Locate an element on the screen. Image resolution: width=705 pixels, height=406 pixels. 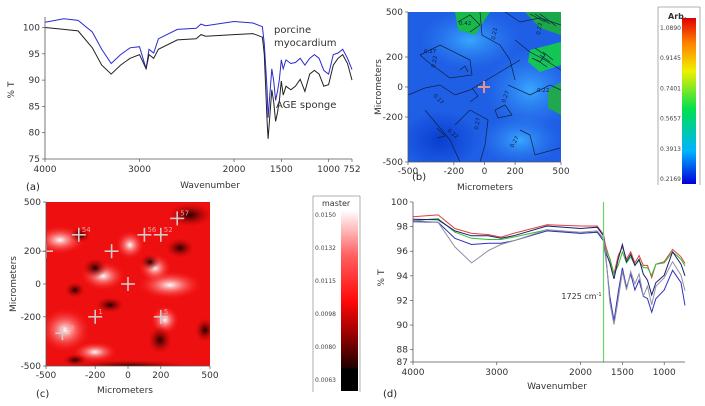
x-tick-label: 1500 is located at coordinates (281, 170).